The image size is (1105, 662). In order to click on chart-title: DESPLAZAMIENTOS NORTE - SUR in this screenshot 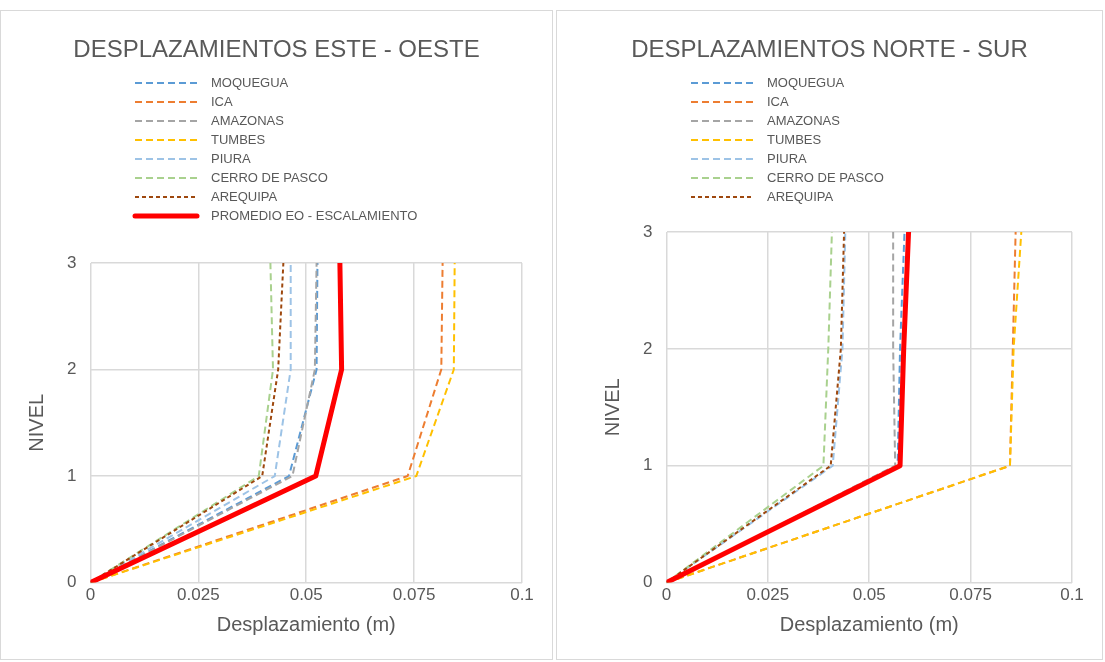, I will do `click(829, 49)`.